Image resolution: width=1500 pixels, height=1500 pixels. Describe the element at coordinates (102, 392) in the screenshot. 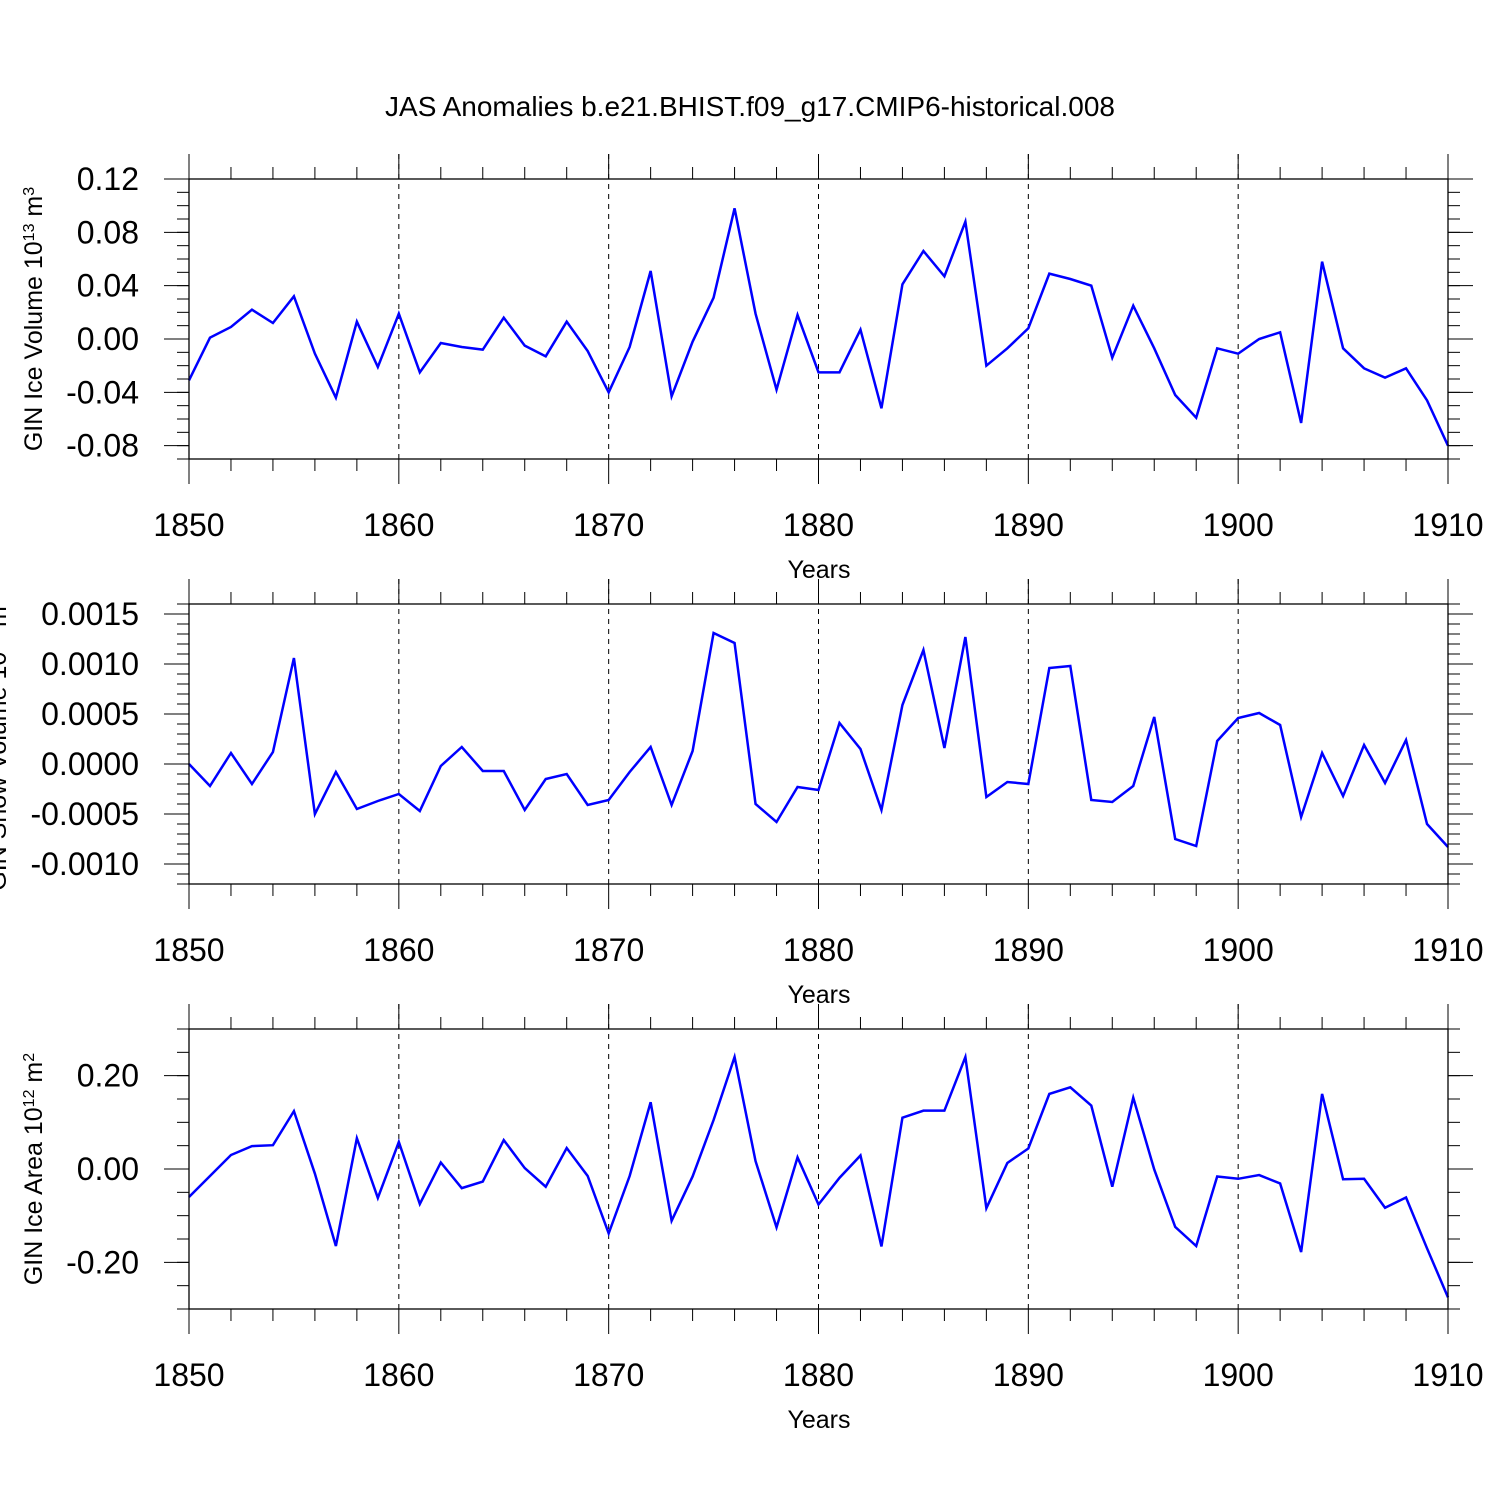

I see `y-tick-label: -0.04` at that location.